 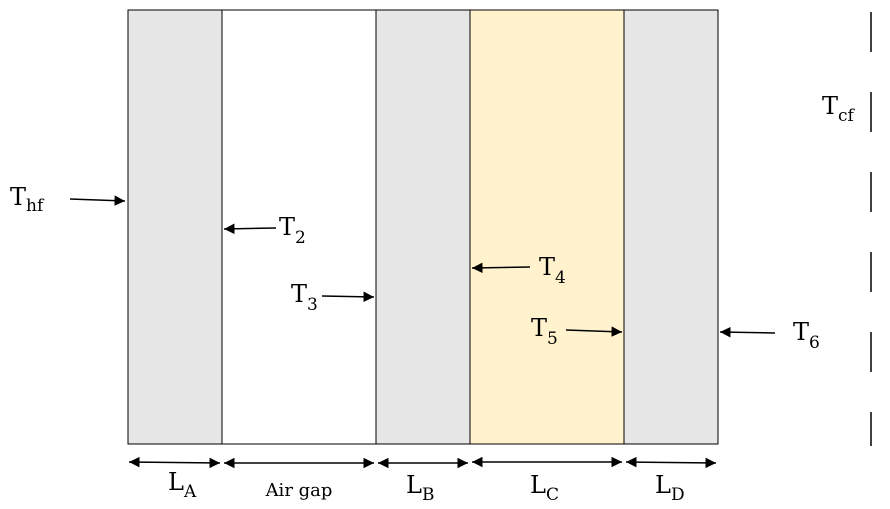 I want to click on arrow-t5, so click(x=594, y=331).